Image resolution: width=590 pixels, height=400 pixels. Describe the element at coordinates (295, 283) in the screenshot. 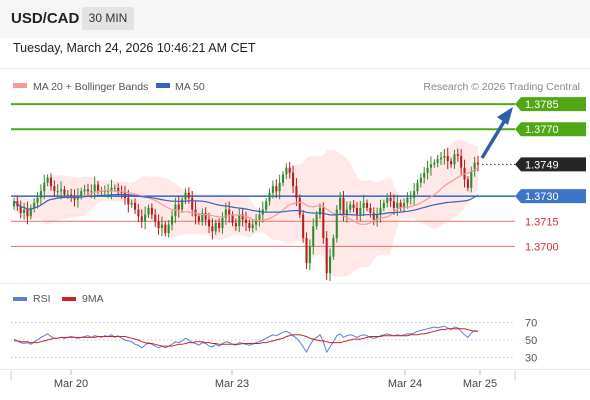

I see `panel-separator` at that location.